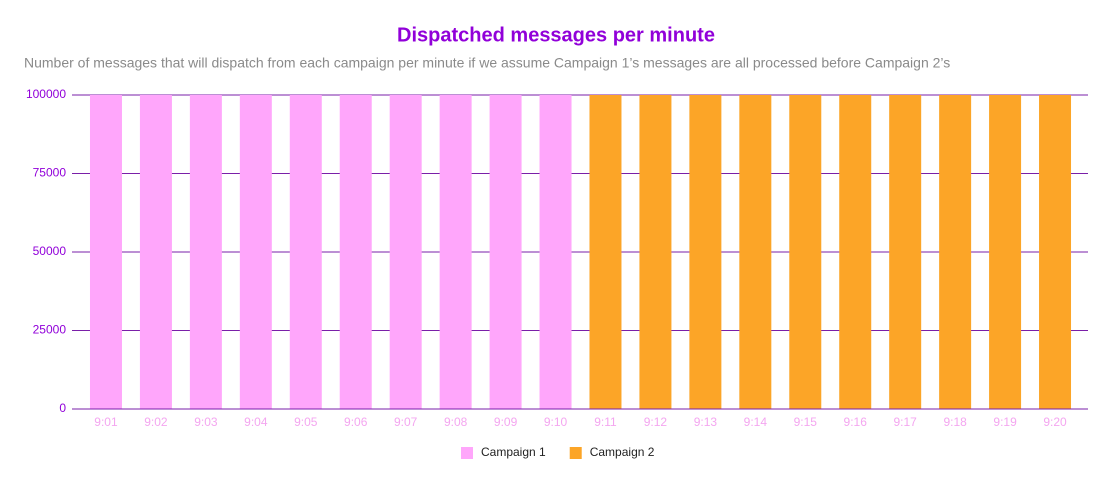 This screenshot has width=1113, height=484. Describe the element at coordinates (756, 422) in the screenshot. I see `x-tick-label: 9:14` at that location.